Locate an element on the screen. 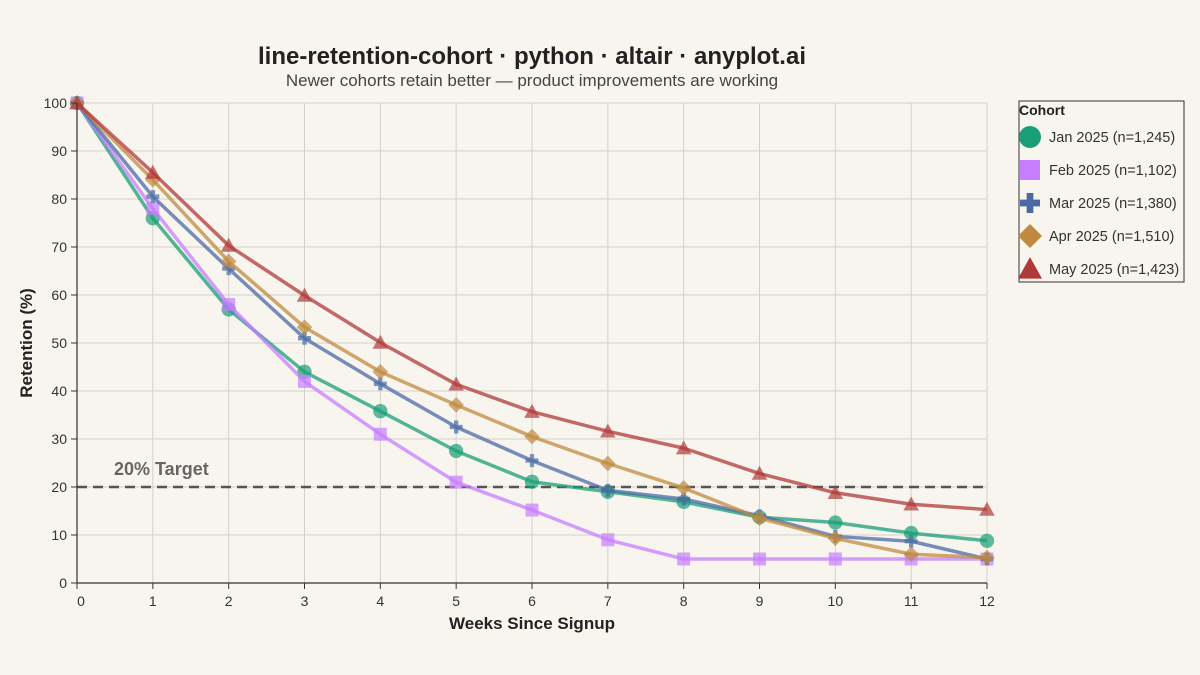  legend-item: Feb 2025 (n=1,102) is located at coordinates (1098, 170).